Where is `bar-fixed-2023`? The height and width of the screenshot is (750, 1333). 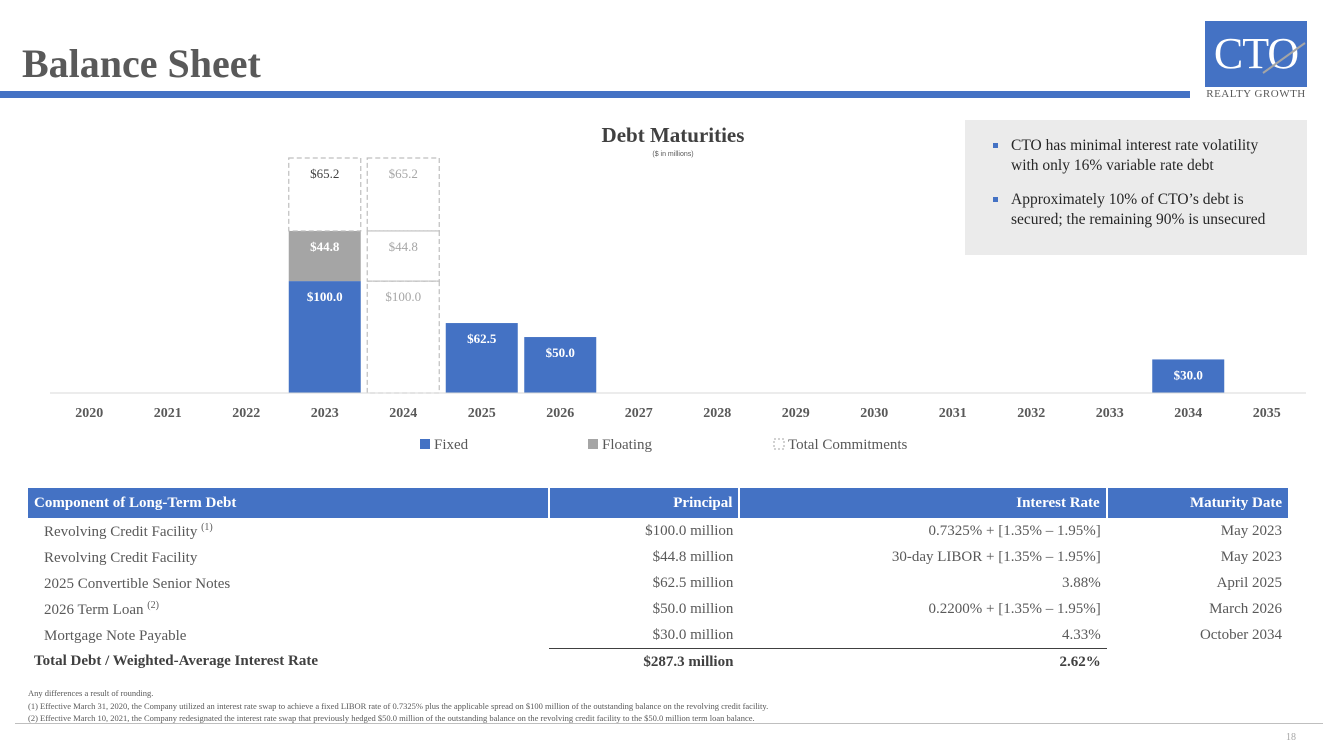
bar-fixed-2023 is located at coordinates (324, 337).